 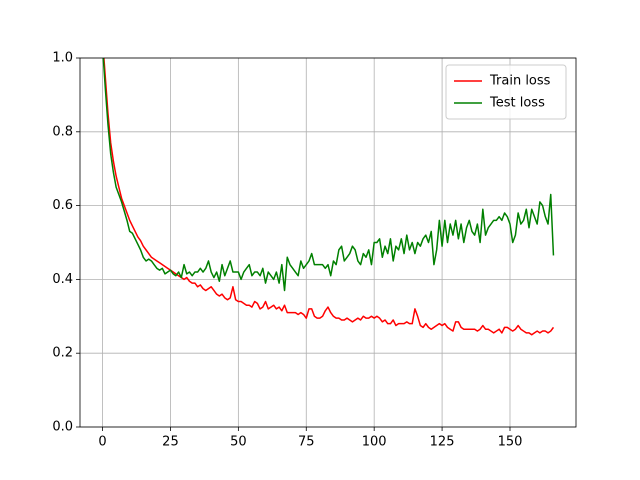 What do you see at coordinates (306, 442) in the screenshot?
I see `x-tick-label: 75` at bounding box center [306, 442].